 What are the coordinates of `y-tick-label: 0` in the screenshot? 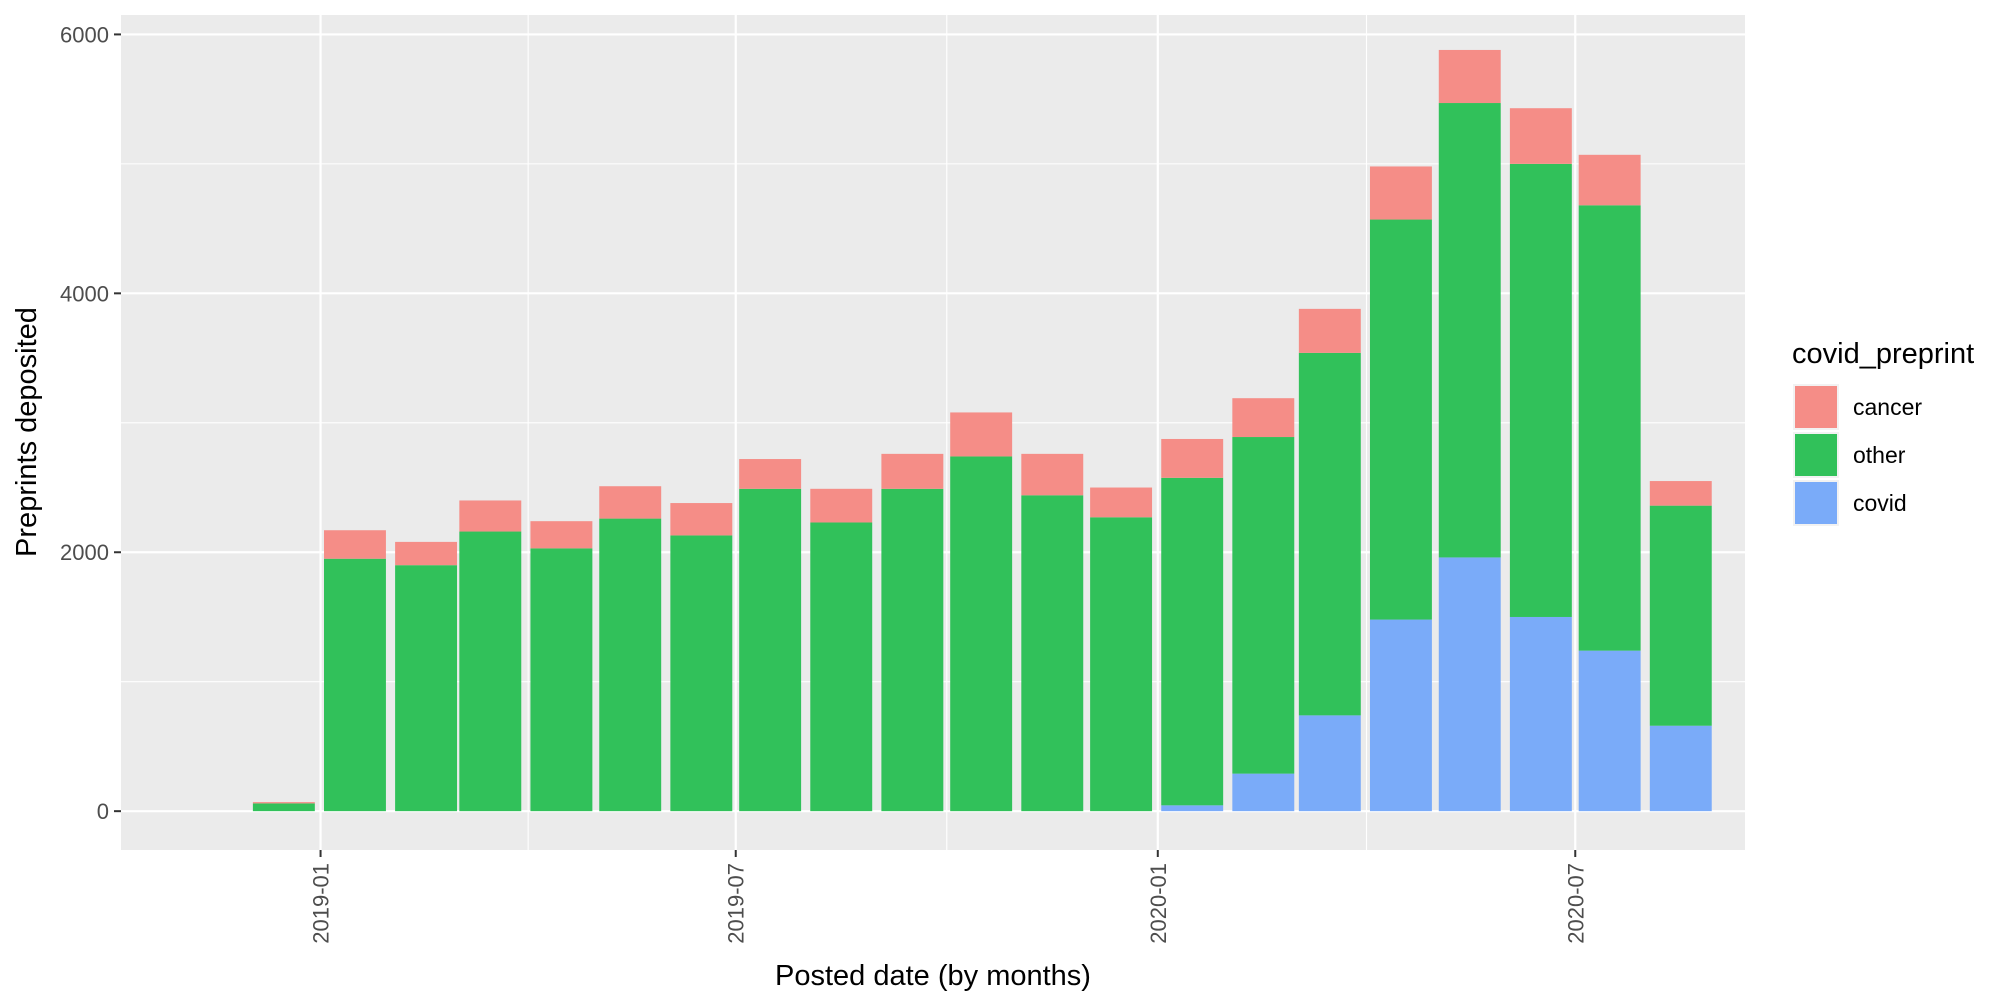 It's located at (103, 811).